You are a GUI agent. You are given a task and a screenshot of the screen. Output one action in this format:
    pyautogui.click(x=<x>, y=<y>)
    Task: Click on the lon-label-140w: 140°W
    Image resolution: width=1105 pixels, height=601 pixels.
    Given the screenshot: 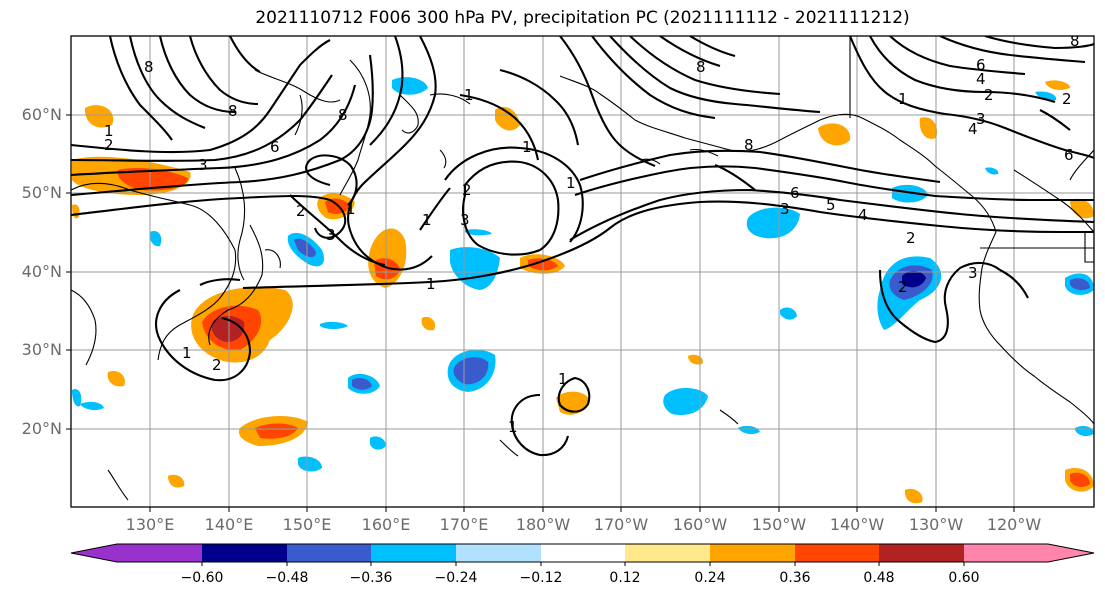 What is the action you would take?
    pyautogui.click(x=857, y=524)
    